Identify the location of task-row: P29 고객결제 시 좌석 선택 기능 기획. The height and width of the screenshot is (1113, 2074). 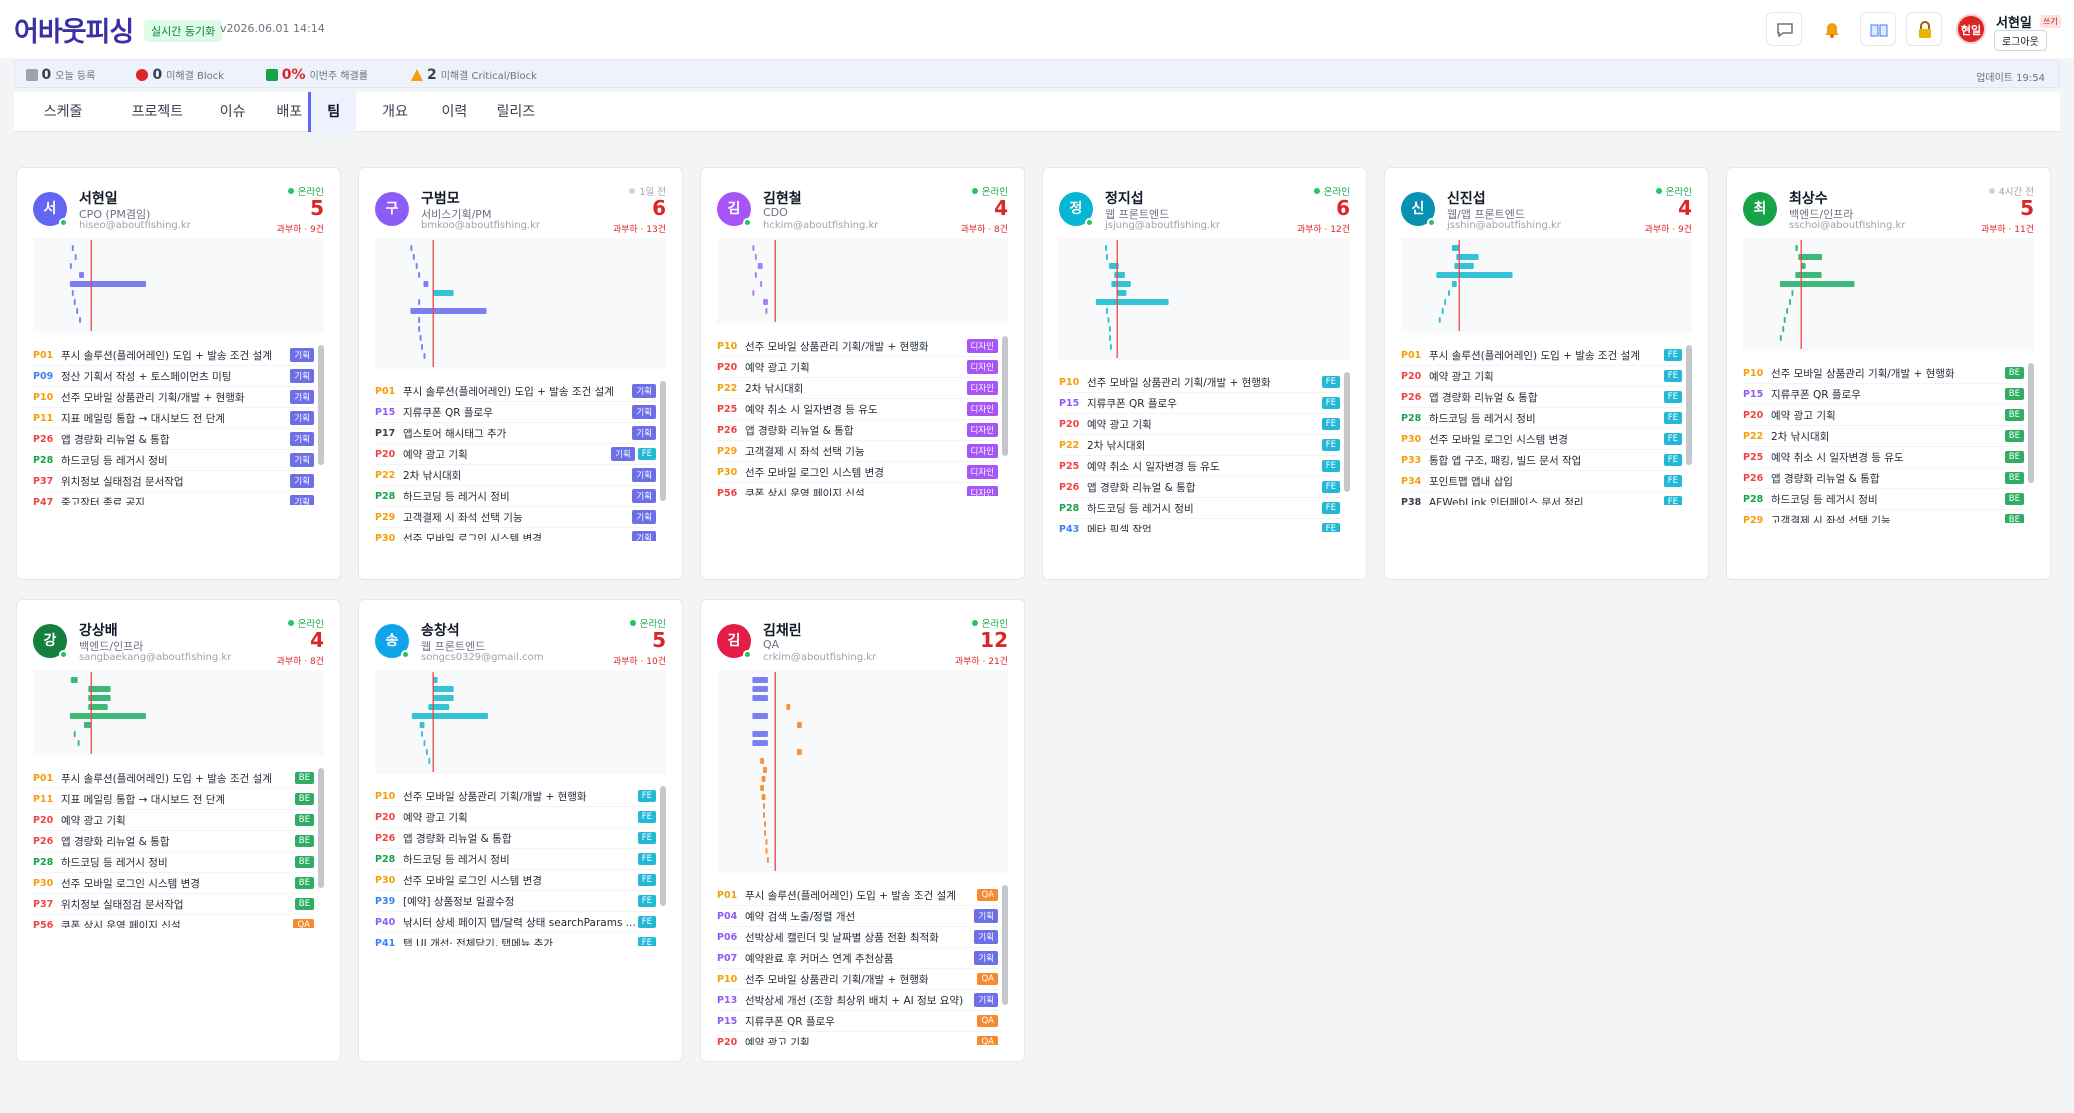
(515, 517).